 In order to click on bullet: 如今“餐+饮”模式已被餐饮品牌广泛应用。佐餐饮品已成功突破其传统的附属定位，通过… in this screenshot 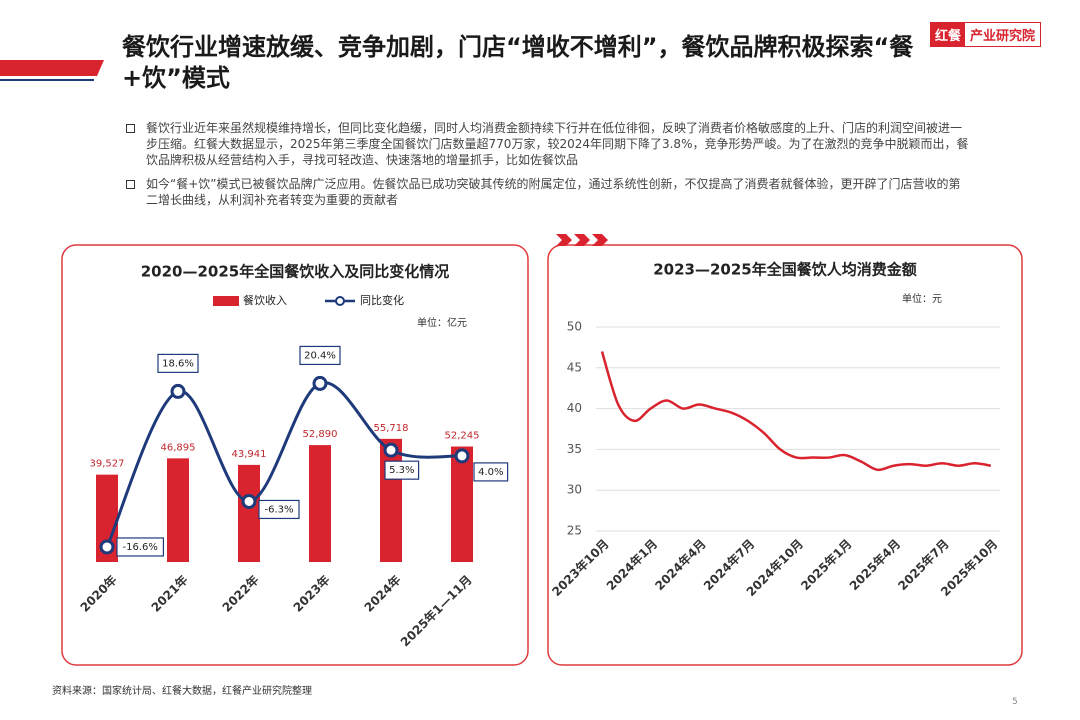, I will do `click(547, 192)`.